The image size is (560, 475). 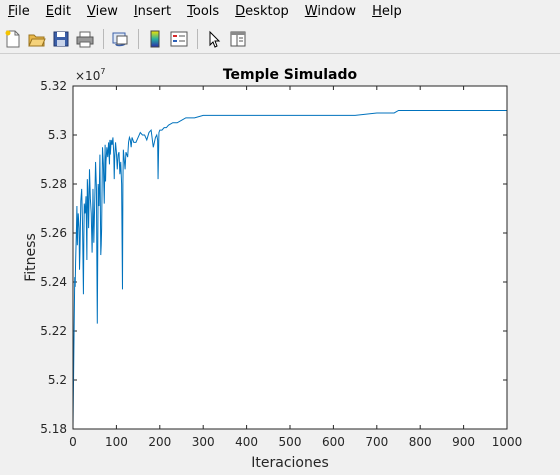 I want to click on x-tick-label: 0, so click(x=73, y=442).